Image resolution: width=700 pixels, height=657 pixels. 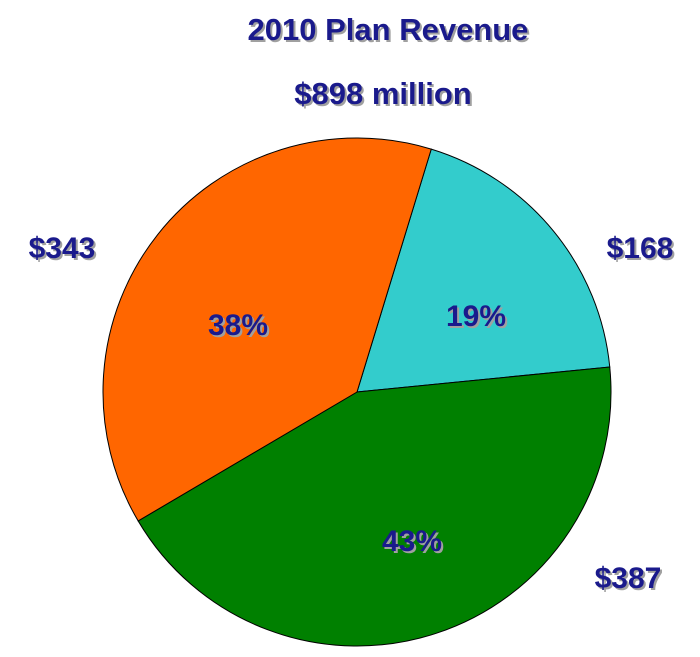 What do you see at coordinates (388, 29) in the screenshot?
I see `chart-title: 2010 Plan Revenue` at bounding box center [388, 29].